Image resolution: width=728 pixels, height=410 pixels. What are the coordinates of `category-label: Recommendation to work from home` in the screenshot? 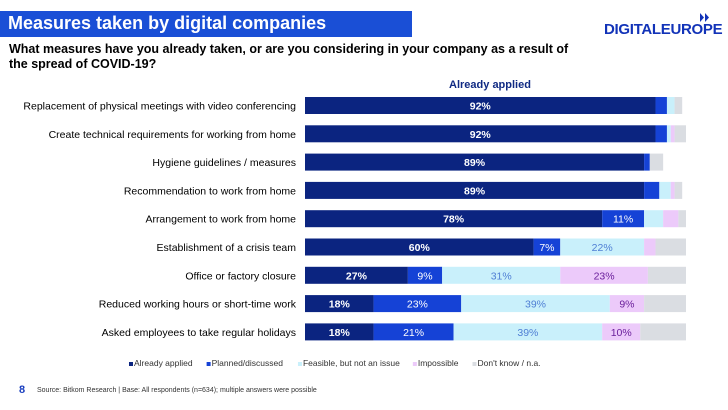 It's located at (210, 191).